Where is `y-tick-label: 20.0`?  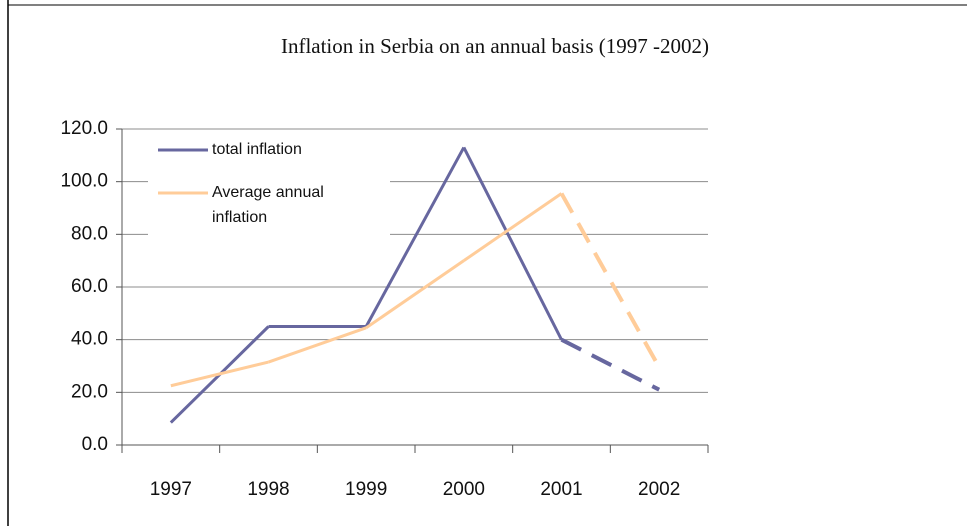 y-tick-label: 20.0 is located at coordinates (89, 391).